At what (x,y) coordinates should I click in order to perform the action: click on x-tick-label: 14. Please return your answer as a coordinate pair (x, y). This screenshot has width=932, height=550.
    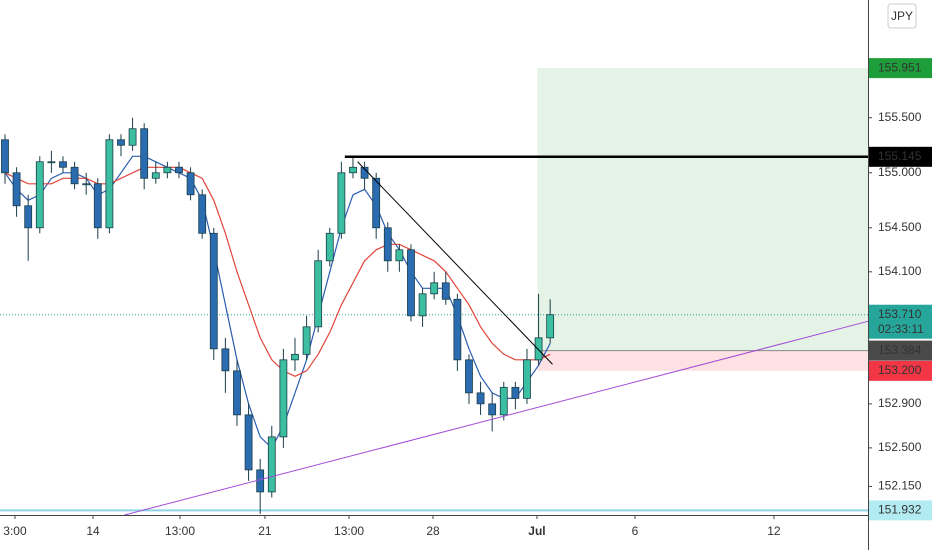
    Looking at the image, I should click on (93, 531).